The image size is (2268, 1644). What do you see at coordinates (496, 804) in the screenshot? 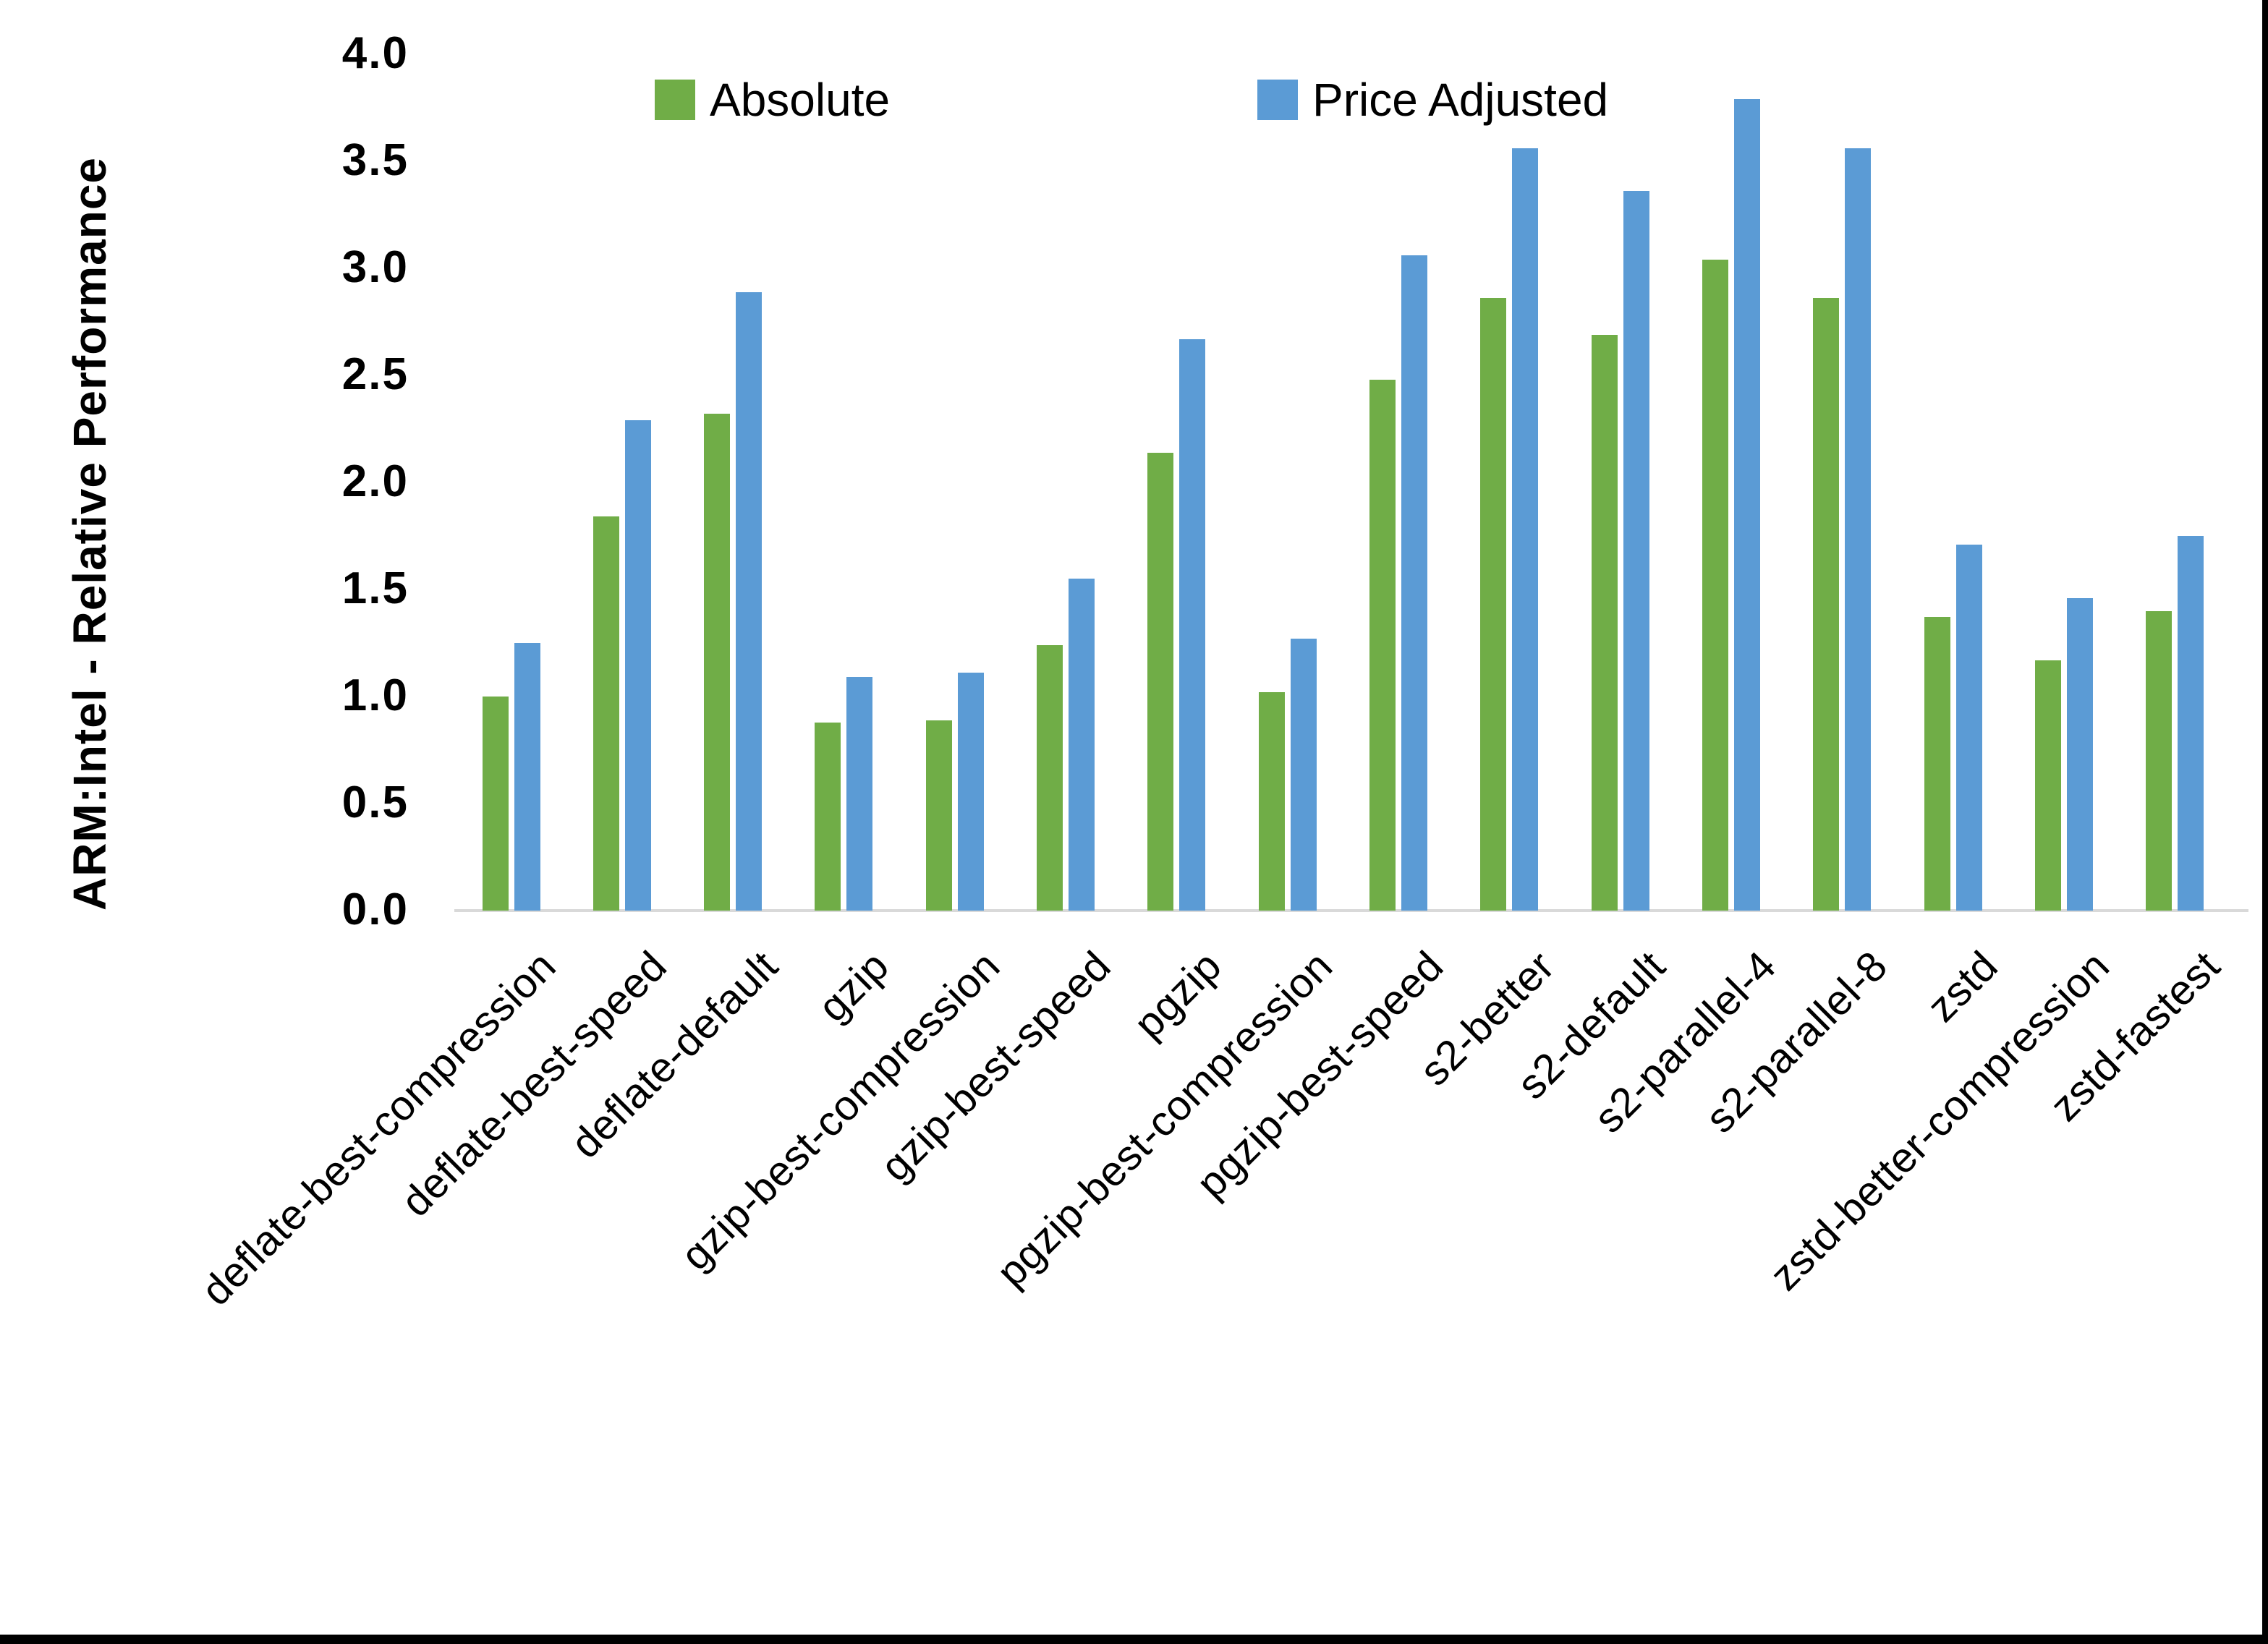
I see `bar-absolute-deflate-best-compression` at bounding box center [496, 804].